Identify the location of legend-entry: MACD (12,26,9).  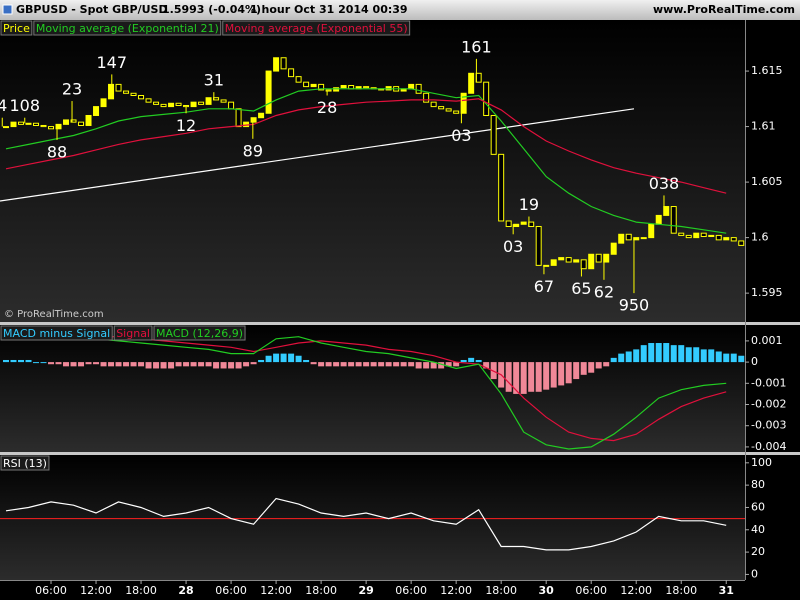
(199, 333).